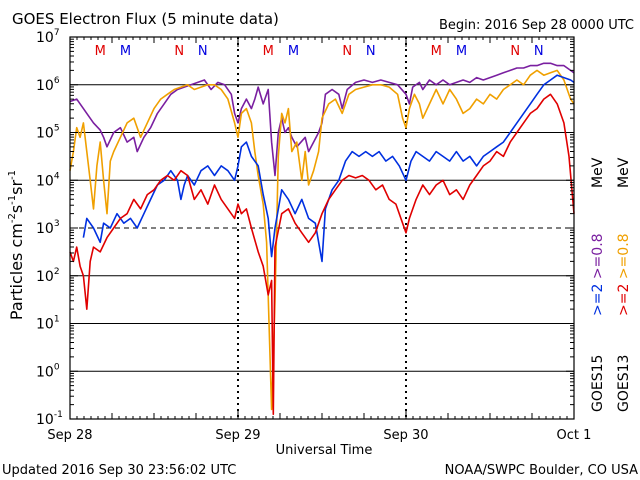 This screenshot has height=480, width=640. I want to click on y-tick-exponent: 2, so click(57, 272).